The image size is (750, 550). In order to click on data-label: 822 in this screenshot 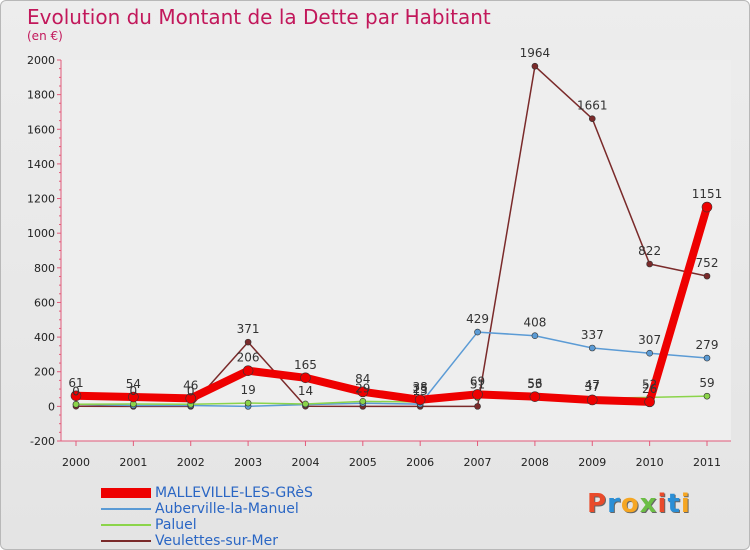, I will do `click(649, 251)`.